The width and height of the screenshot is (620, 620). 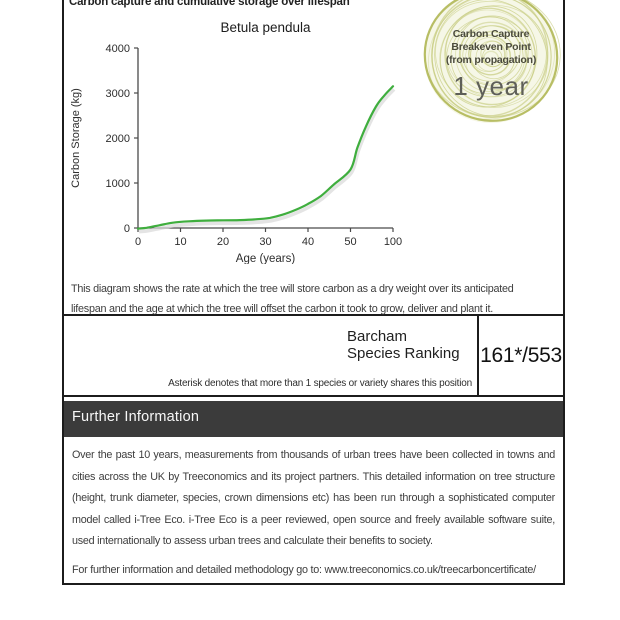 I want to click on svg-text: Betula pendula, so click(x=265, y=27).